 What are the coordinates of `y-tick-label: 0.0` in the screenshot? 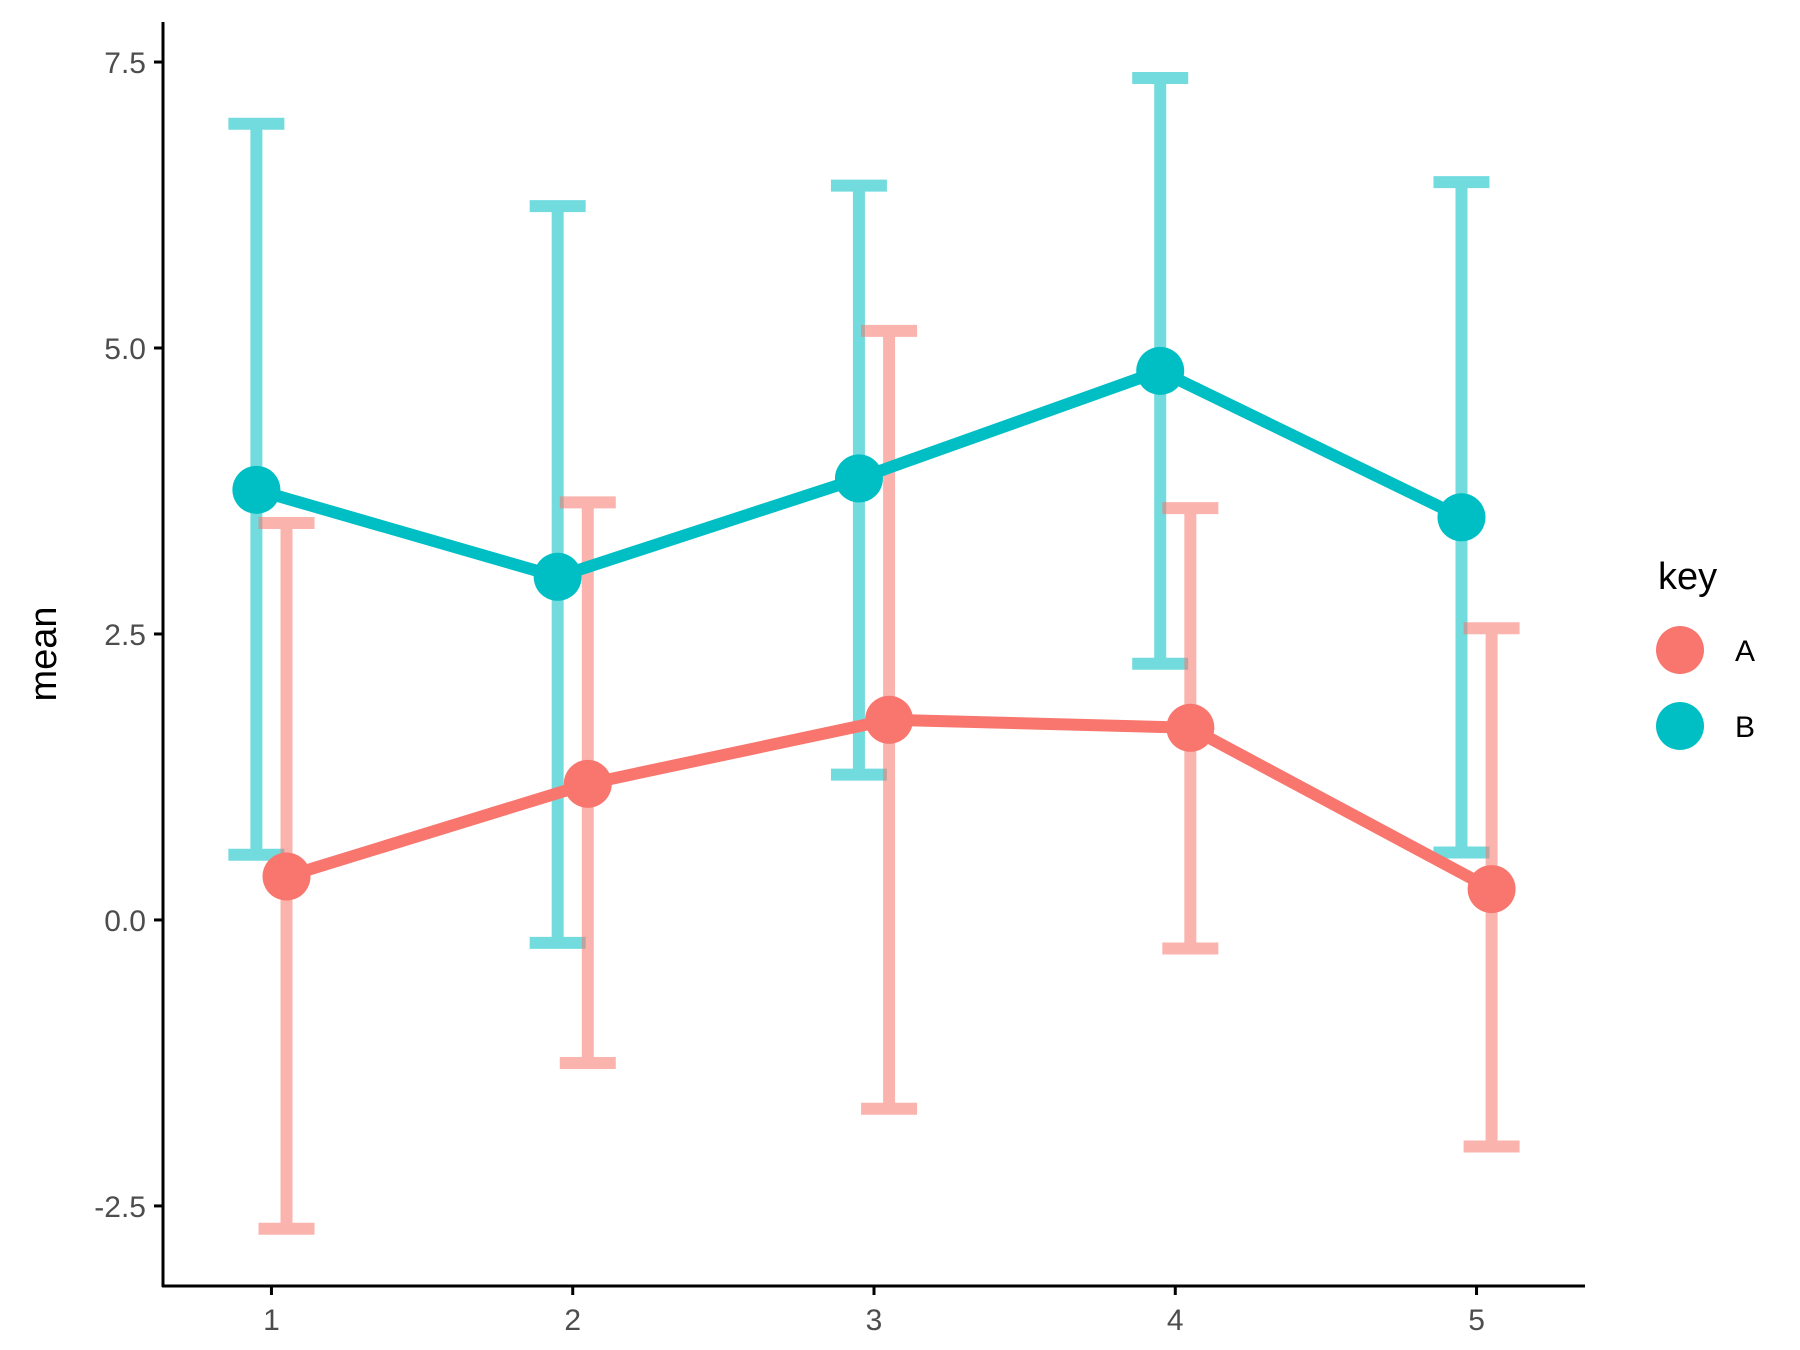 It's located at (125, 921).